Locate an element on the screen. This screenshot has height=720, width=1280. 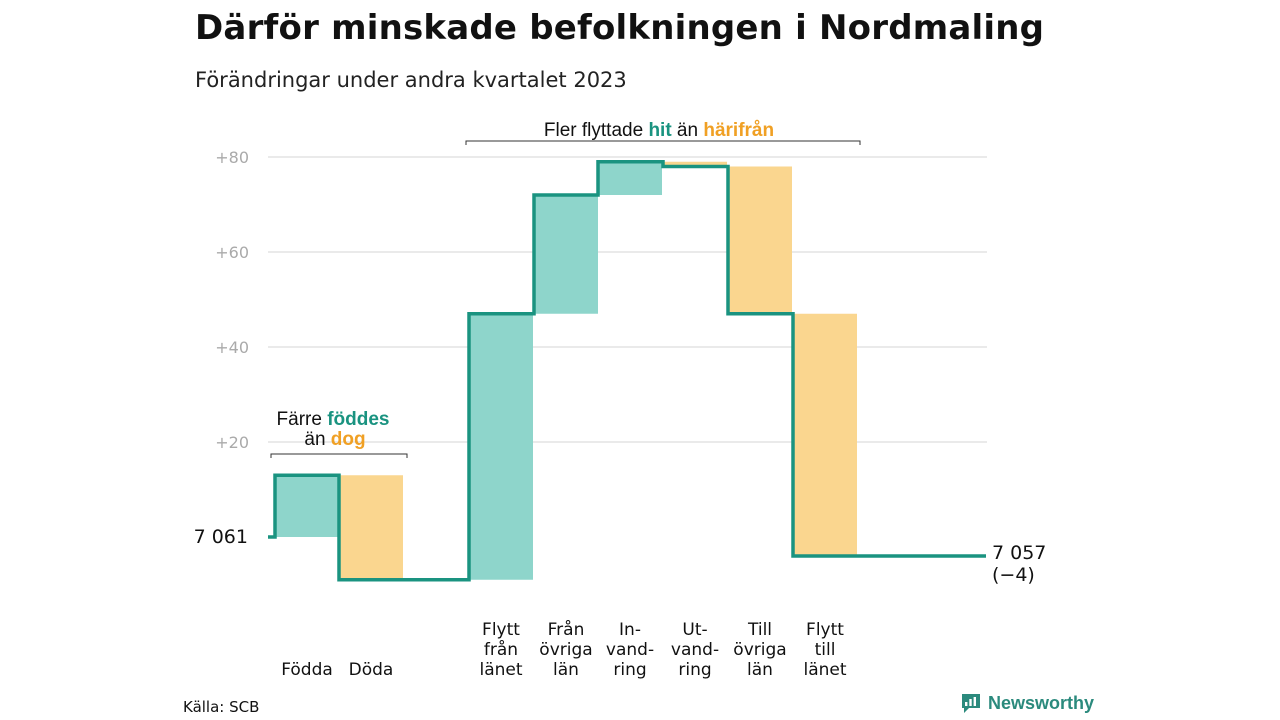
brand-logo: Newsworthy is located at coordinates (1027, 703).